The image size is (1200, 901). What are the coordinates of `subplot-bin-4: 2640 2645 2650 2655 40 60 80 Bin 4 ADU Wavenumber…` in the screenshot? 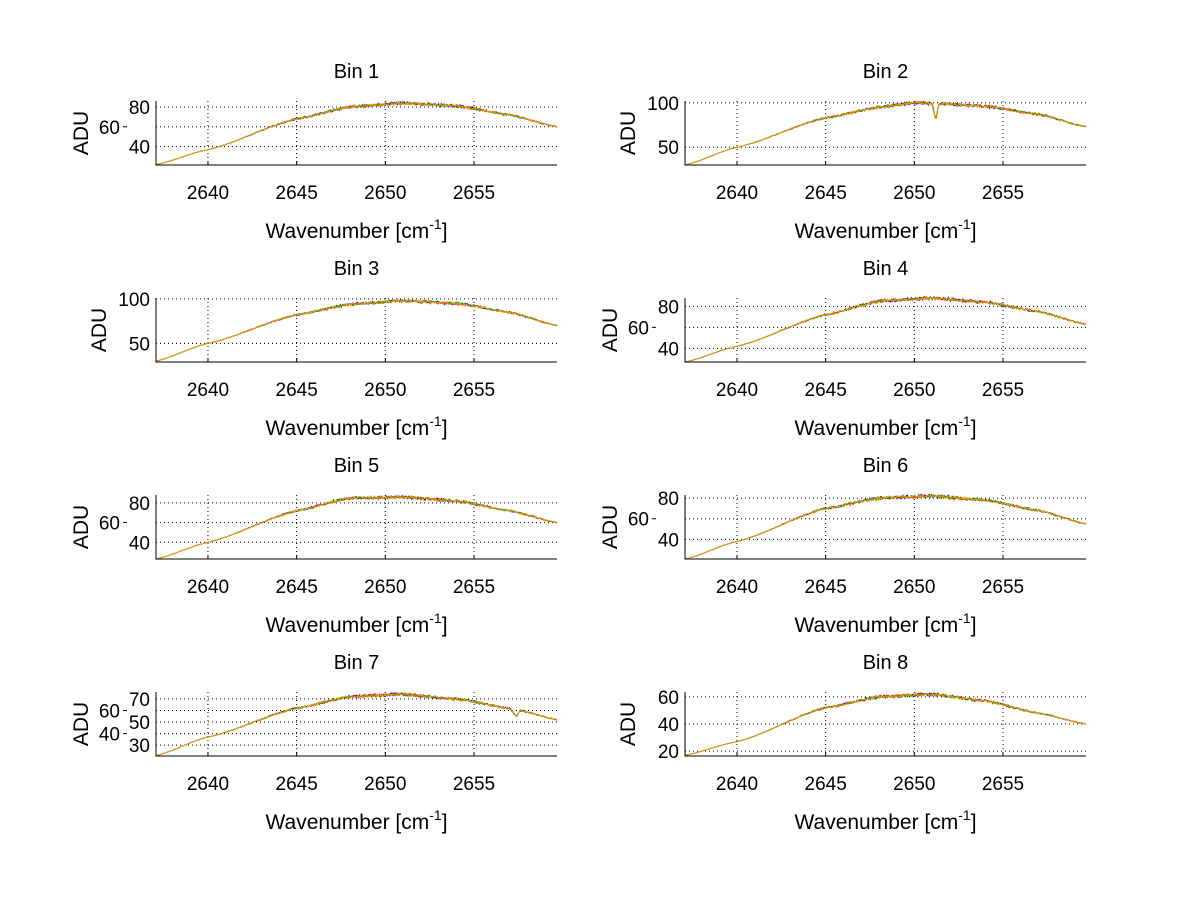 It's located at (843, 349).